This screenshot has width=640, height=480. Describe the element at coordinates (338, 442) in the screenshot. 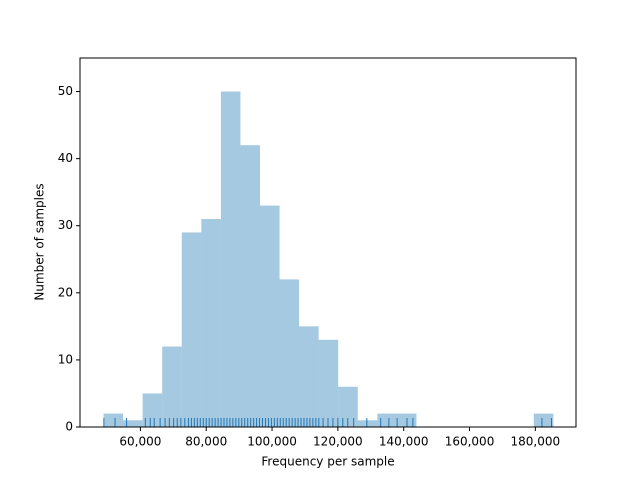

I see `x-tick-label: 120,000` at that location.